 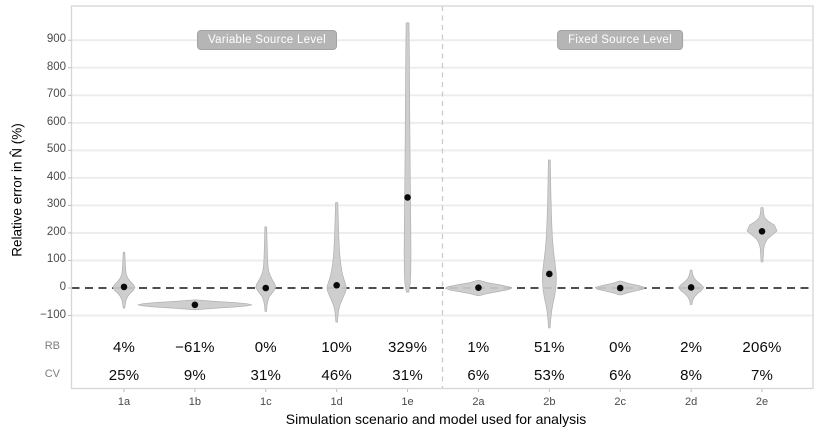 I want to click on mean-dot-2a, so click(x=478, y=288).